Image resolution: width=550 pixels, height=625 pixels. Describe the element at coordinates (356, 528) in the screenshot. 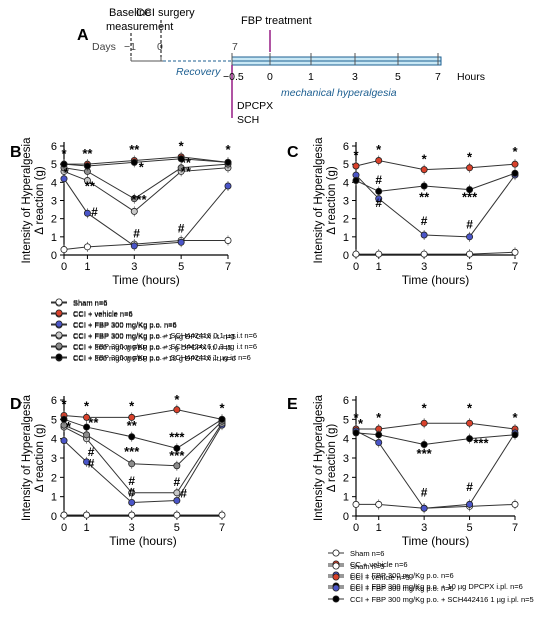

I see `x-tick-label: 0` at that location.